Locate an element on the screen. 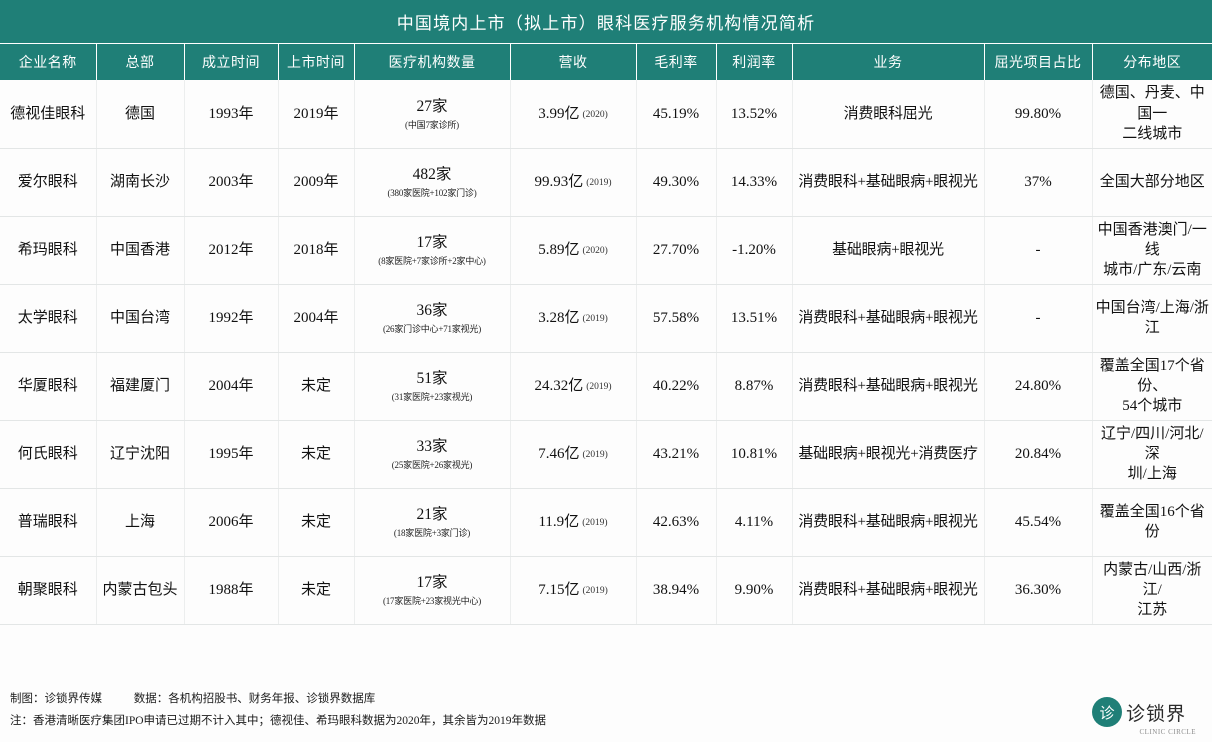  cell-gross-margin: 27.70% is located at coordinates (676, 250).